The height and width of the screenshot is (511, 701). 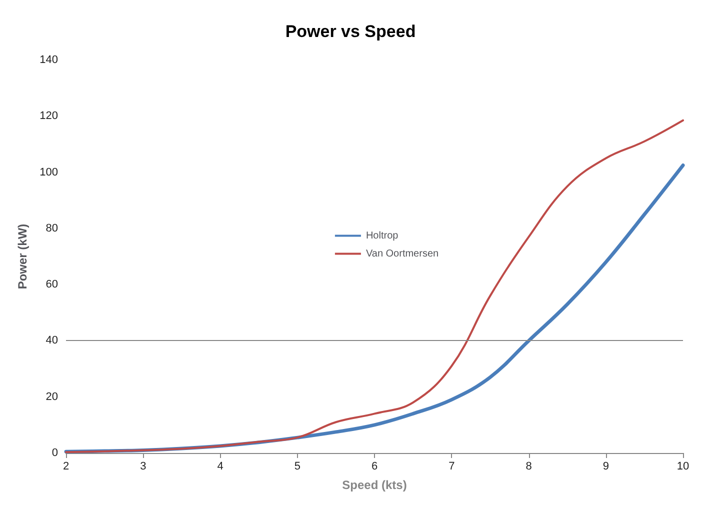 What do you see at coordinates (49, 172) in the screenshot?
I see `y-tick-label: 100` at bounding box center [49, 172].